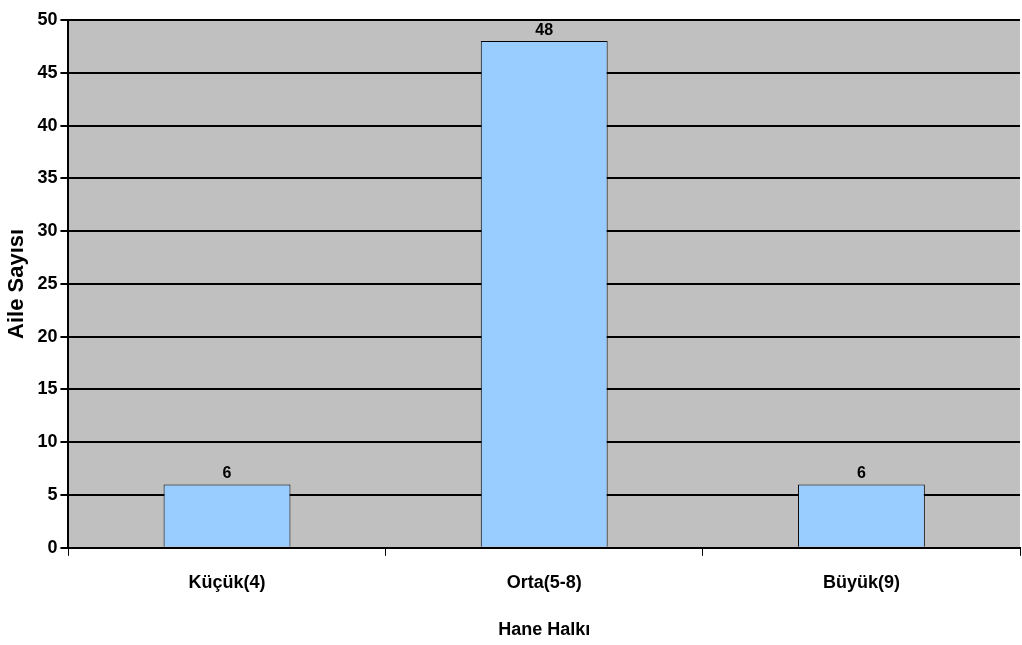  What do you see at coordinates (47, 124) in the screenshot?
I see `y-tick-label: 40` at bounding box center [47, 124].